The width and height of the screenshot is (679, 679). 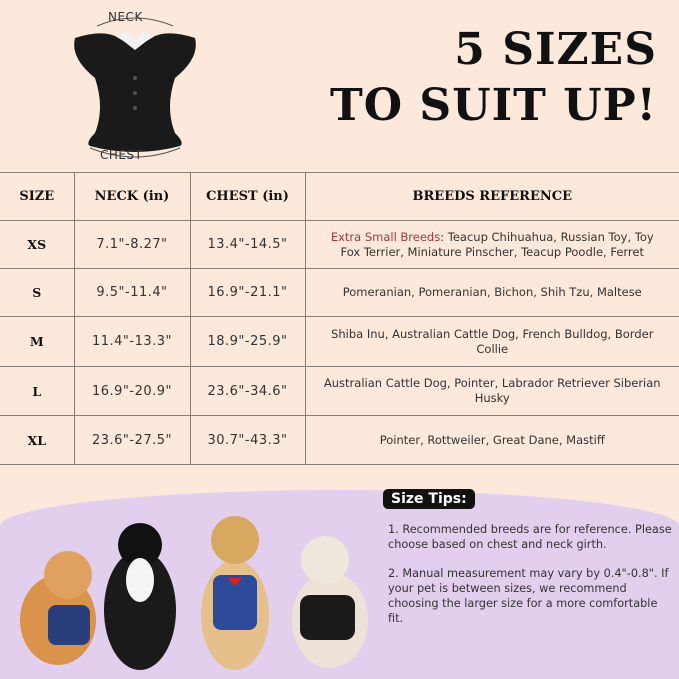 What do you see at coordinates (121, 155) in the screenshot?
I see `chest-label: CHEST` at bounding box center [121, 155].